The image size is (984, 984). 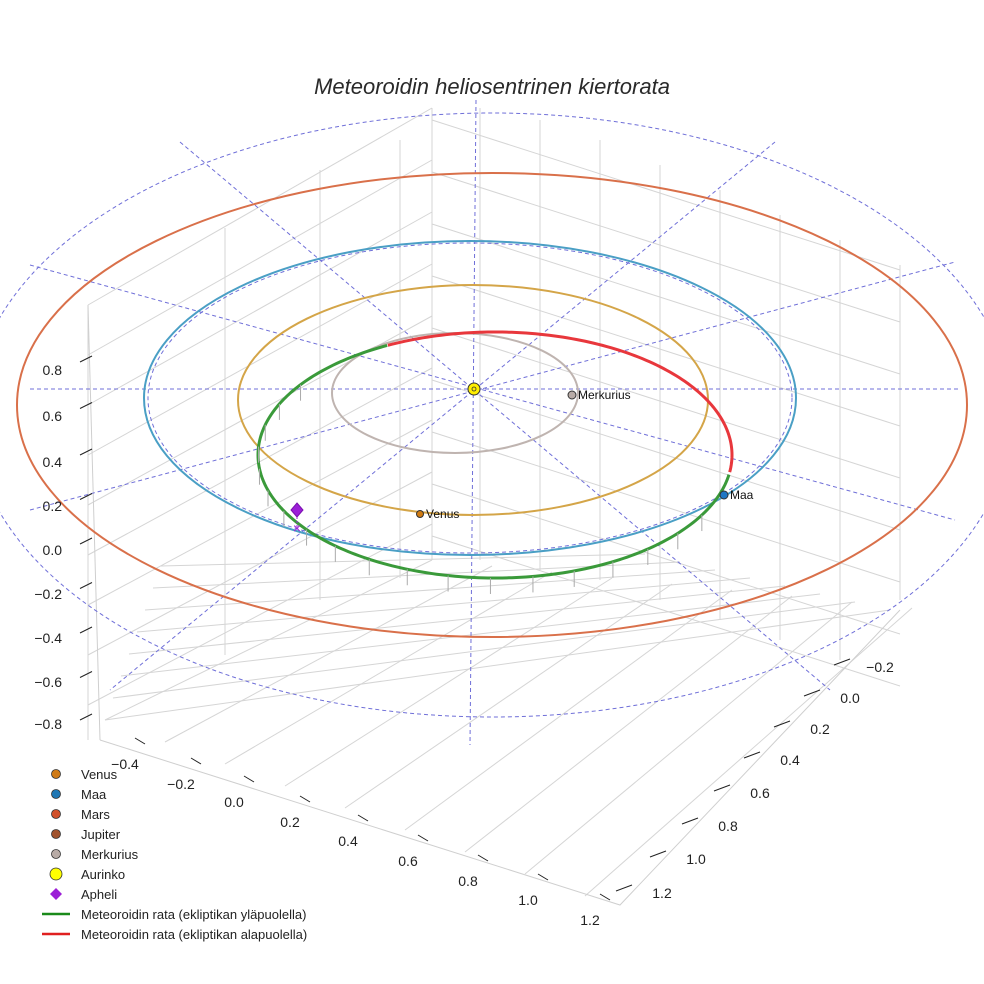 I want to click on z-tick-label: 0.2, so click(x=53, y=506).